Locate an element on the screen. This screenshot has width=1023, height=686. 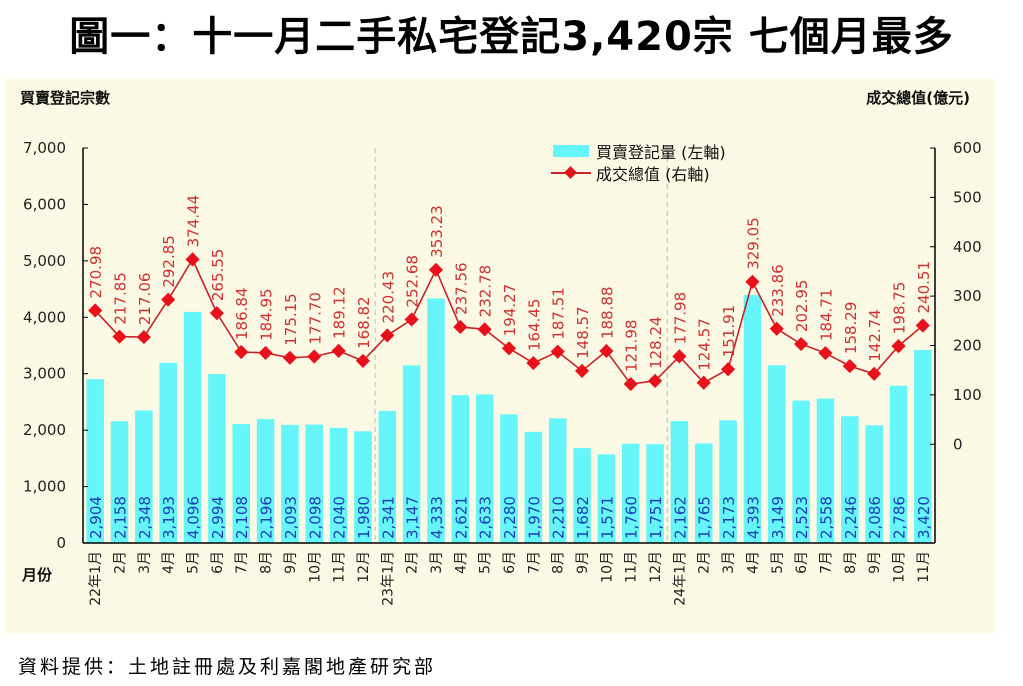
right-tick-label: 600 is located at coordinates (967, 148).